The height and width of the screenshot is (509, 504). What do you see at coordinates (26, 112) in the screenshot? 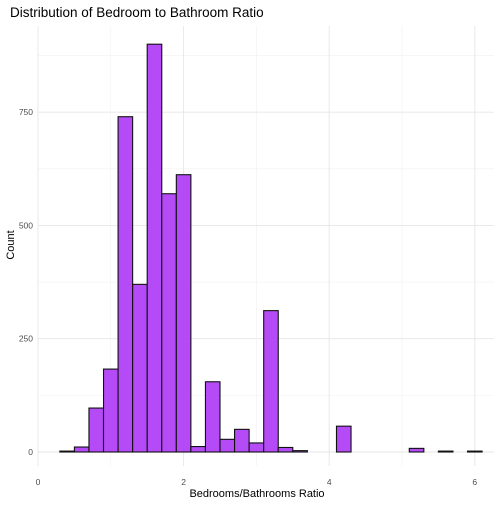
I see `y-tick-label: 750` at bounding box center [26, 112].